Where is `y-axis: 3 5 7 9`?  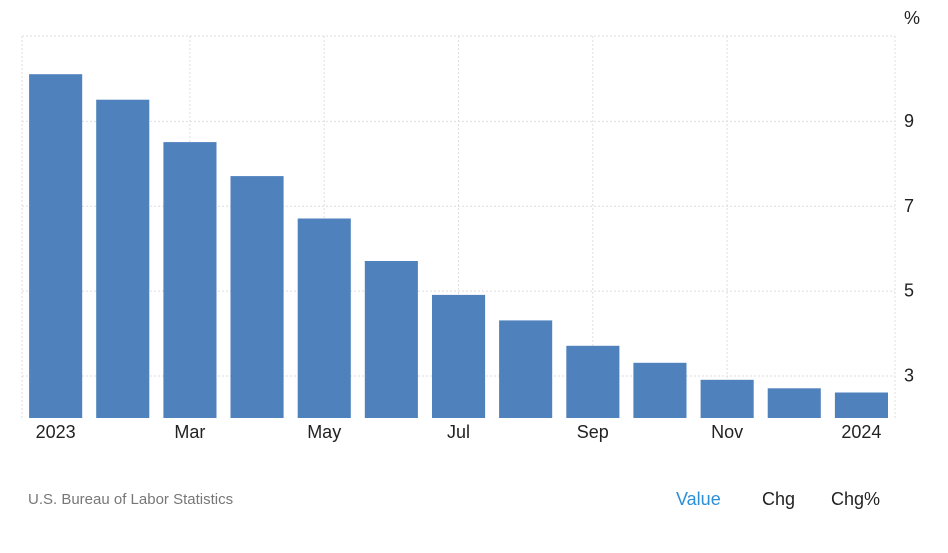 y-axis: 3 5 7 9 is located at coordinates (909, 248).